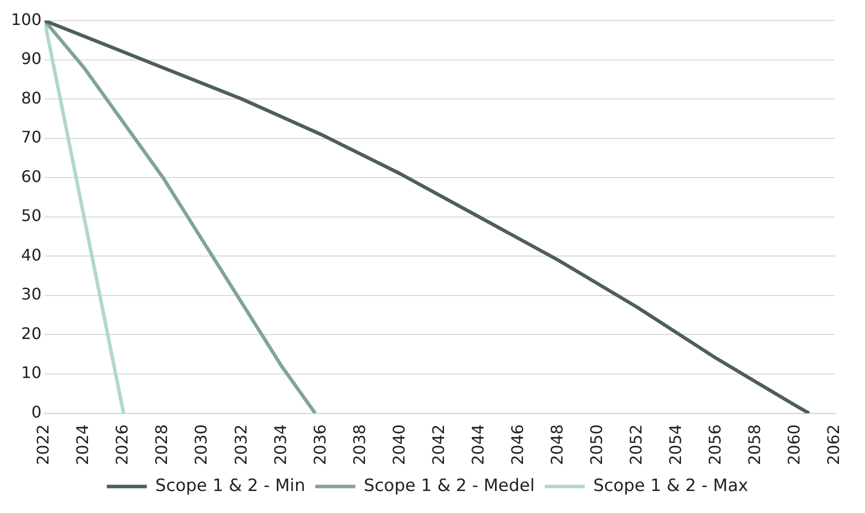  I want to click on y-tick-label: 70, so click(31, 137).